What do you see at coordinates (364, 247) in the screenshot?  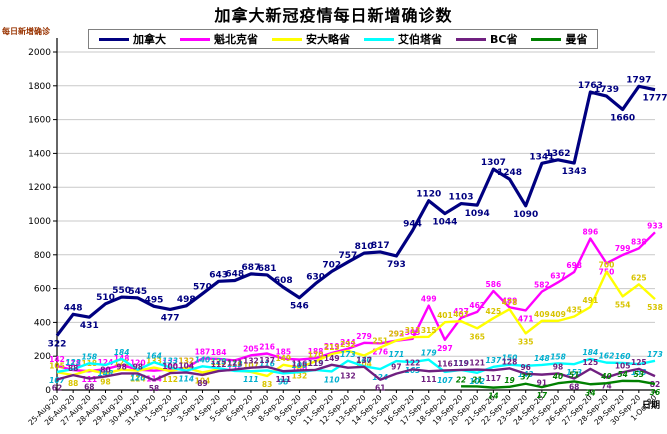 I see `data-label-加拿大: 810` at bounding box center [364, 247].